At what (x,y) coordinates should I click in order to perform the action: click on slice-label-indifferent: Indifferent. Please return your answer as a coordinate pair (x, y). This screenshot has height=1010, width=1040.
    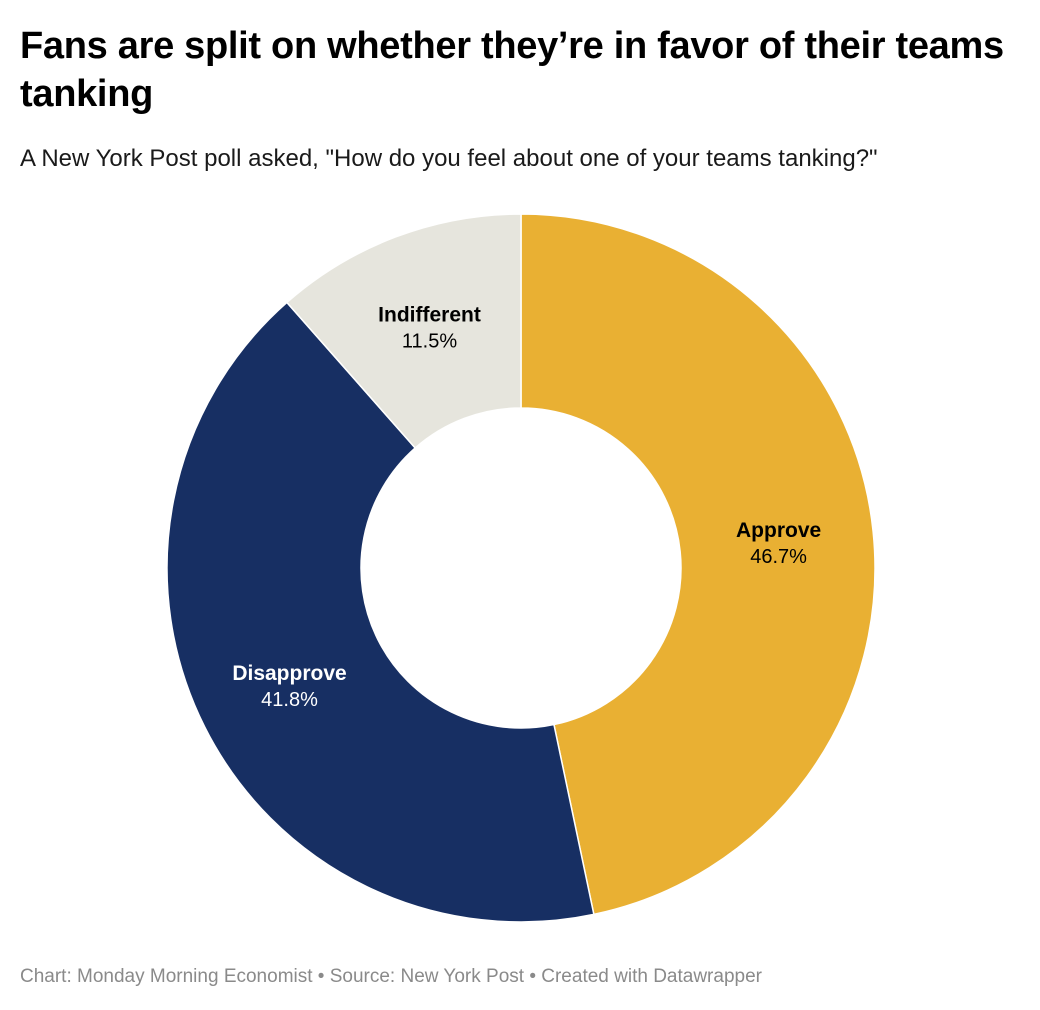
    Looking at the image, I should click on (429, 315).